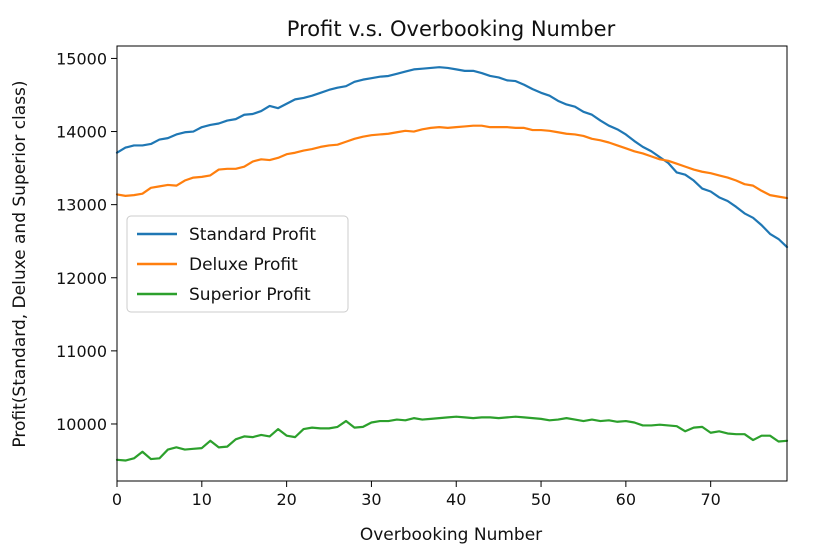 The height and width of the screenshot is (558, 838). I want to click on x-tick-label: 10, so click(202, 499).